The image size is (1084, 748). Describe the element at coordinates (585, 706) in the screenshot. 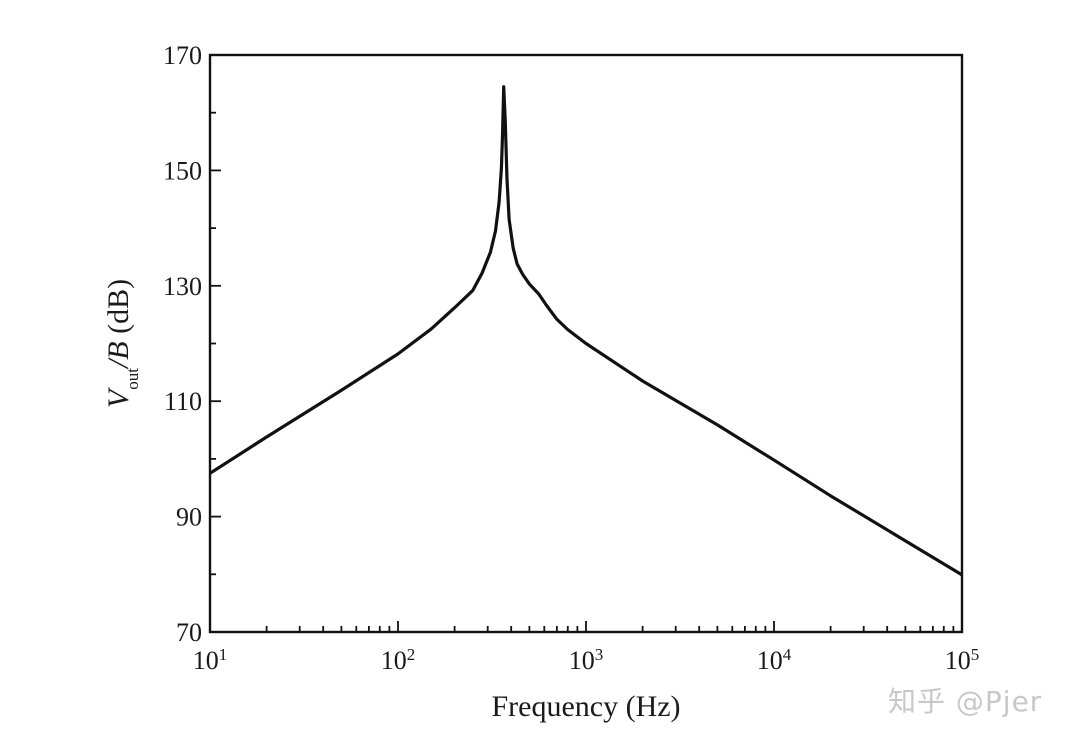

I see `x-axis-title: Frequency (Hz)` at that location.